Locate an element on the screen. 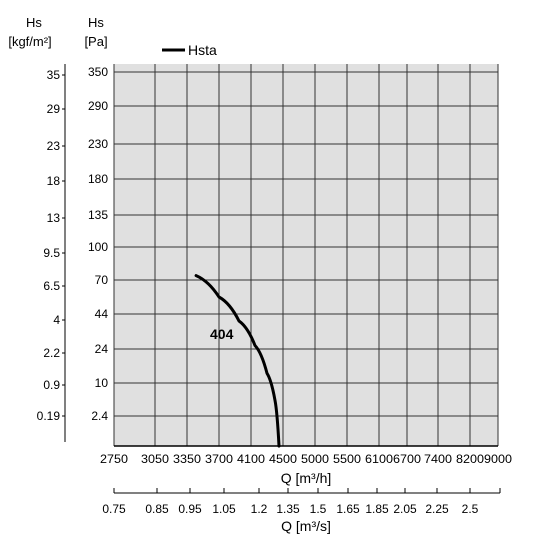  inner-axis-unit: [Pa] is located at coordinates (95, 41).